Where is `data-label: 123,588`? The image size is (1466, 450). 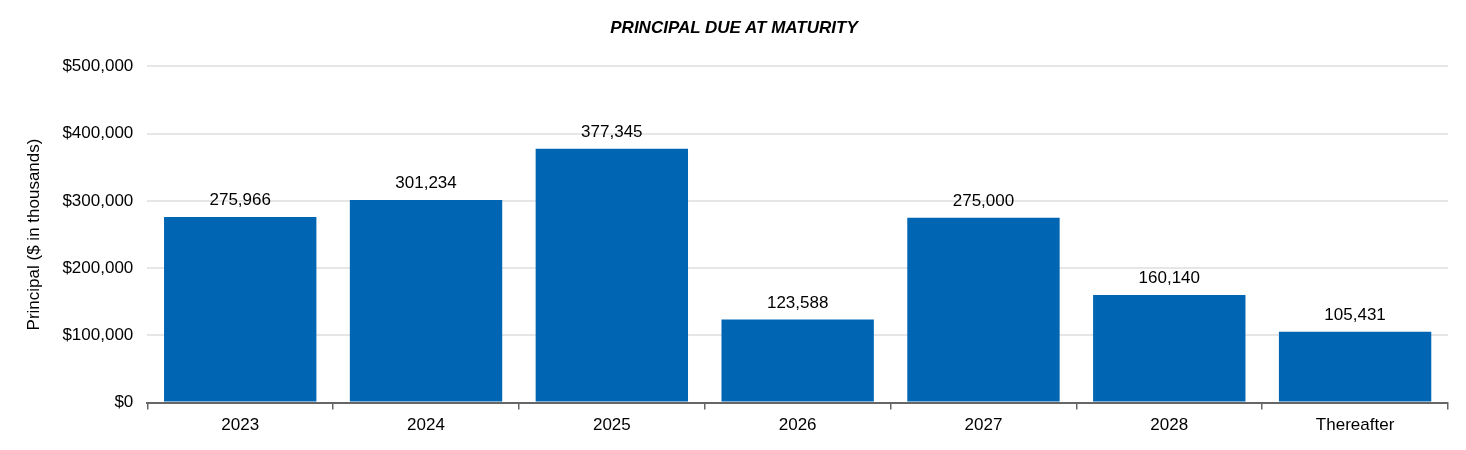 data-label: 123,588 is located at coordinates (797, 302).